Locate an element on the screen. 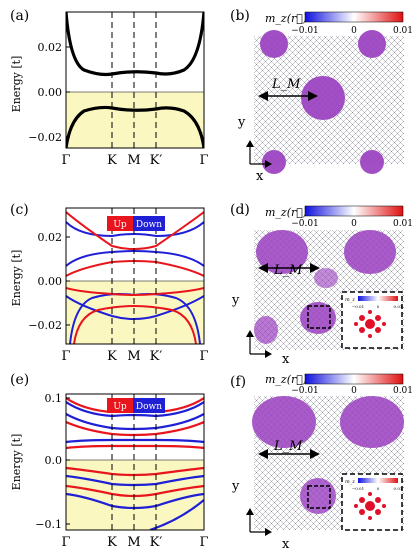 The height and width of the screenshot is (554, 415). ytick-e-mid: 0.0 is located at coordinates (54, 460).